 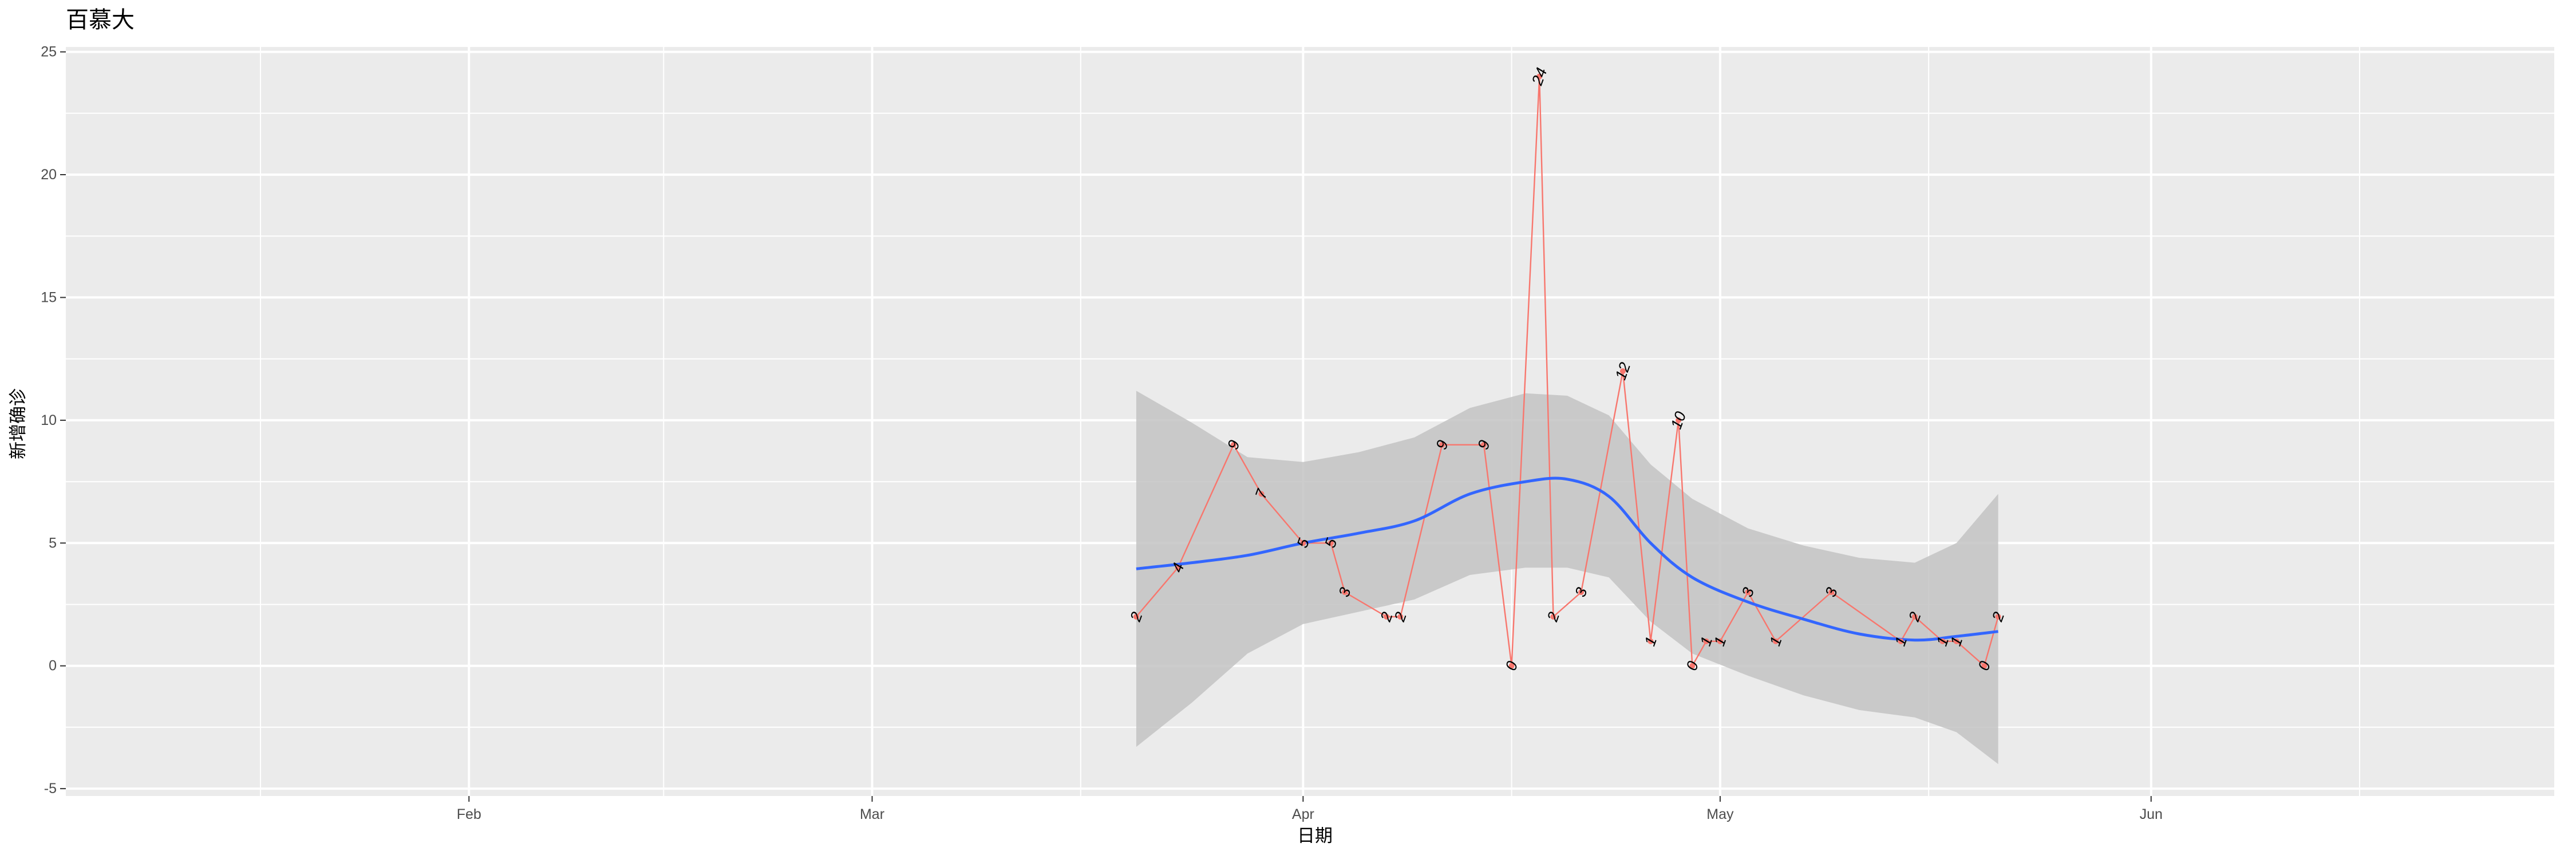 I want to click on x-axis: Feb Mar Apr May Jun, so click(x=1310, y=809).